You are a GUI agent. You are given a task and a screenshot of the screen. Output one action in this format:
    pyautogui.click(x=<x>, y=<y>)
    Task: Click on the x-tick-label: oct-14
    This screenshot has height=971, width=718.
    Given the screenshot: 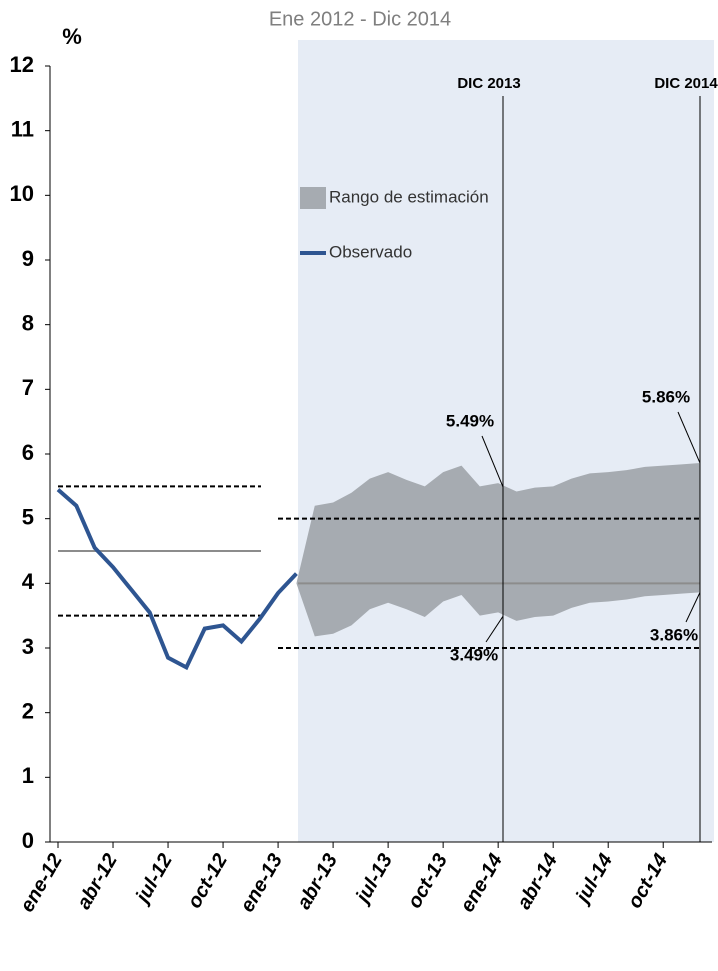 What is the action you would take?
    pyautogui.click(x=648, y=881)
    